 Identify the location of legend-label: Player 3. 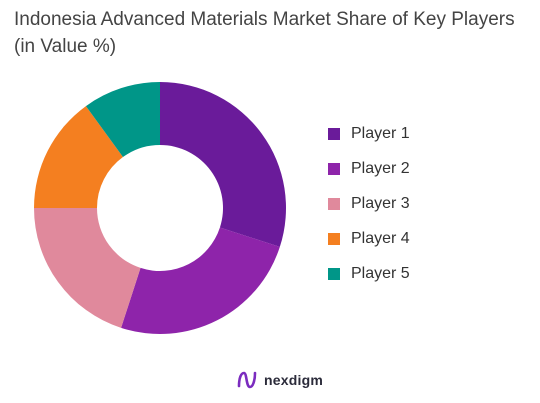
(380, 203).